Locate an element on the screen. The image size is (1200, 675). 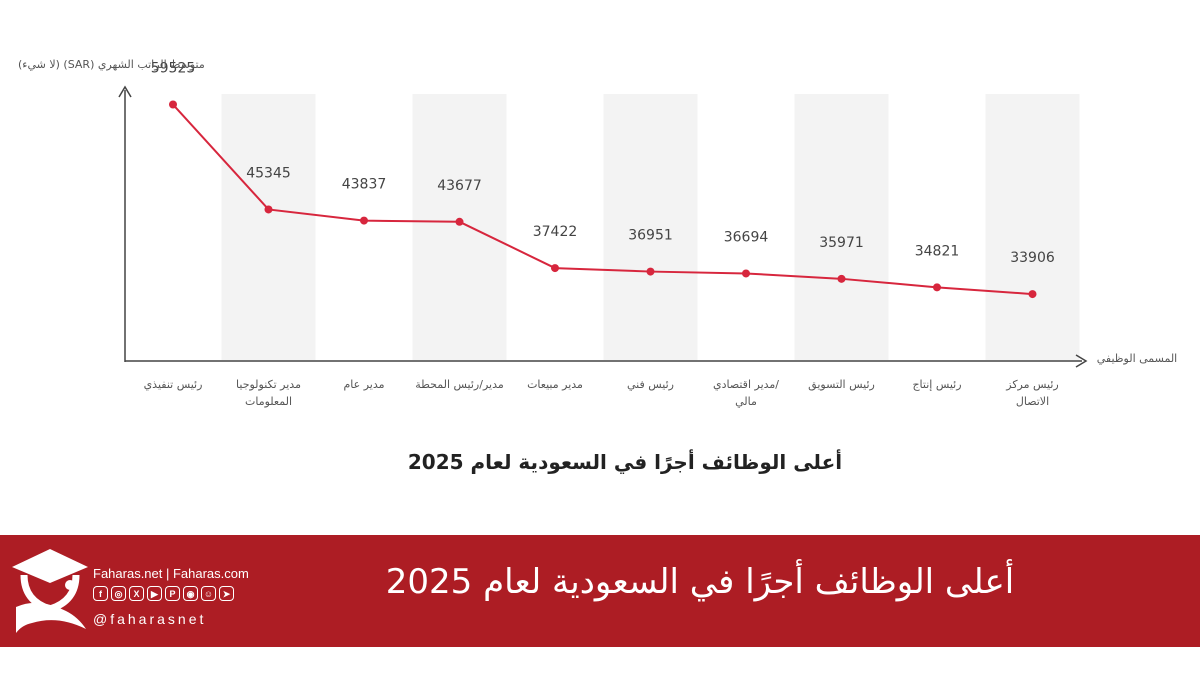
faharas-logo-icon is located at coordinates (50, 591).